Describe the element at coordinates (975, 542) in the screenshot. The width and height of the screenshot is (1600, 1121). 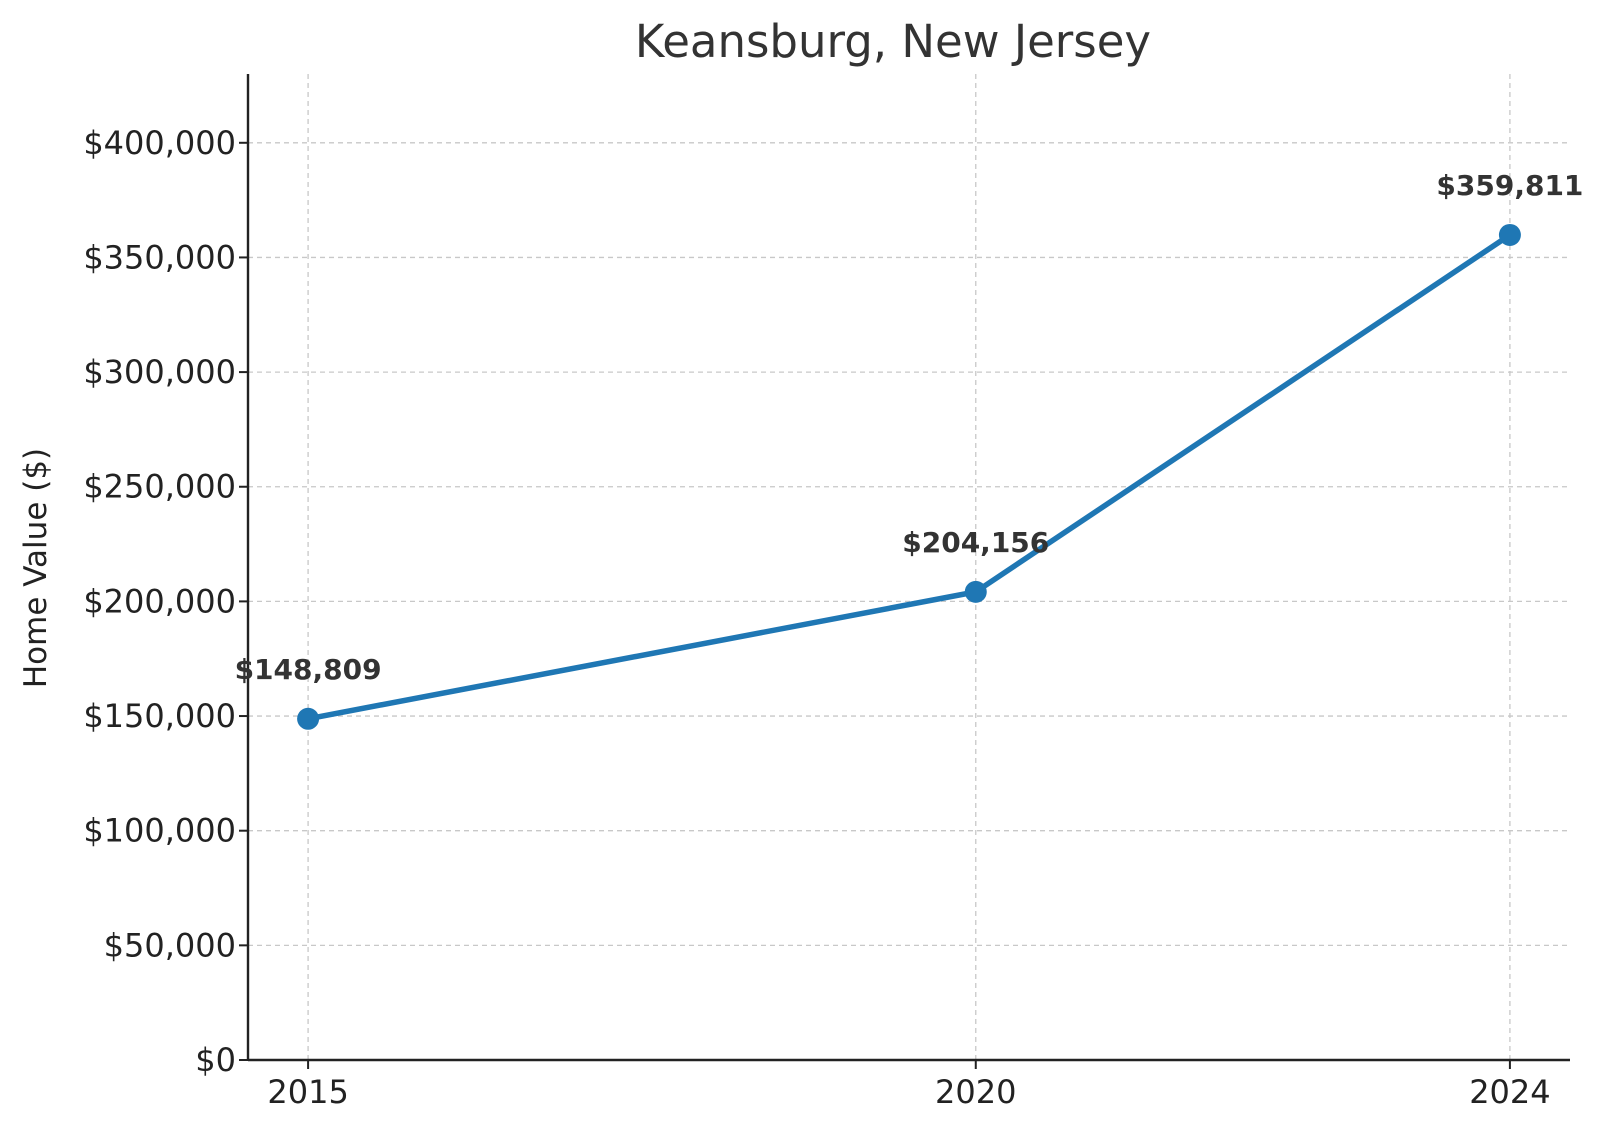
I see `data-label: $204,156` at that location.